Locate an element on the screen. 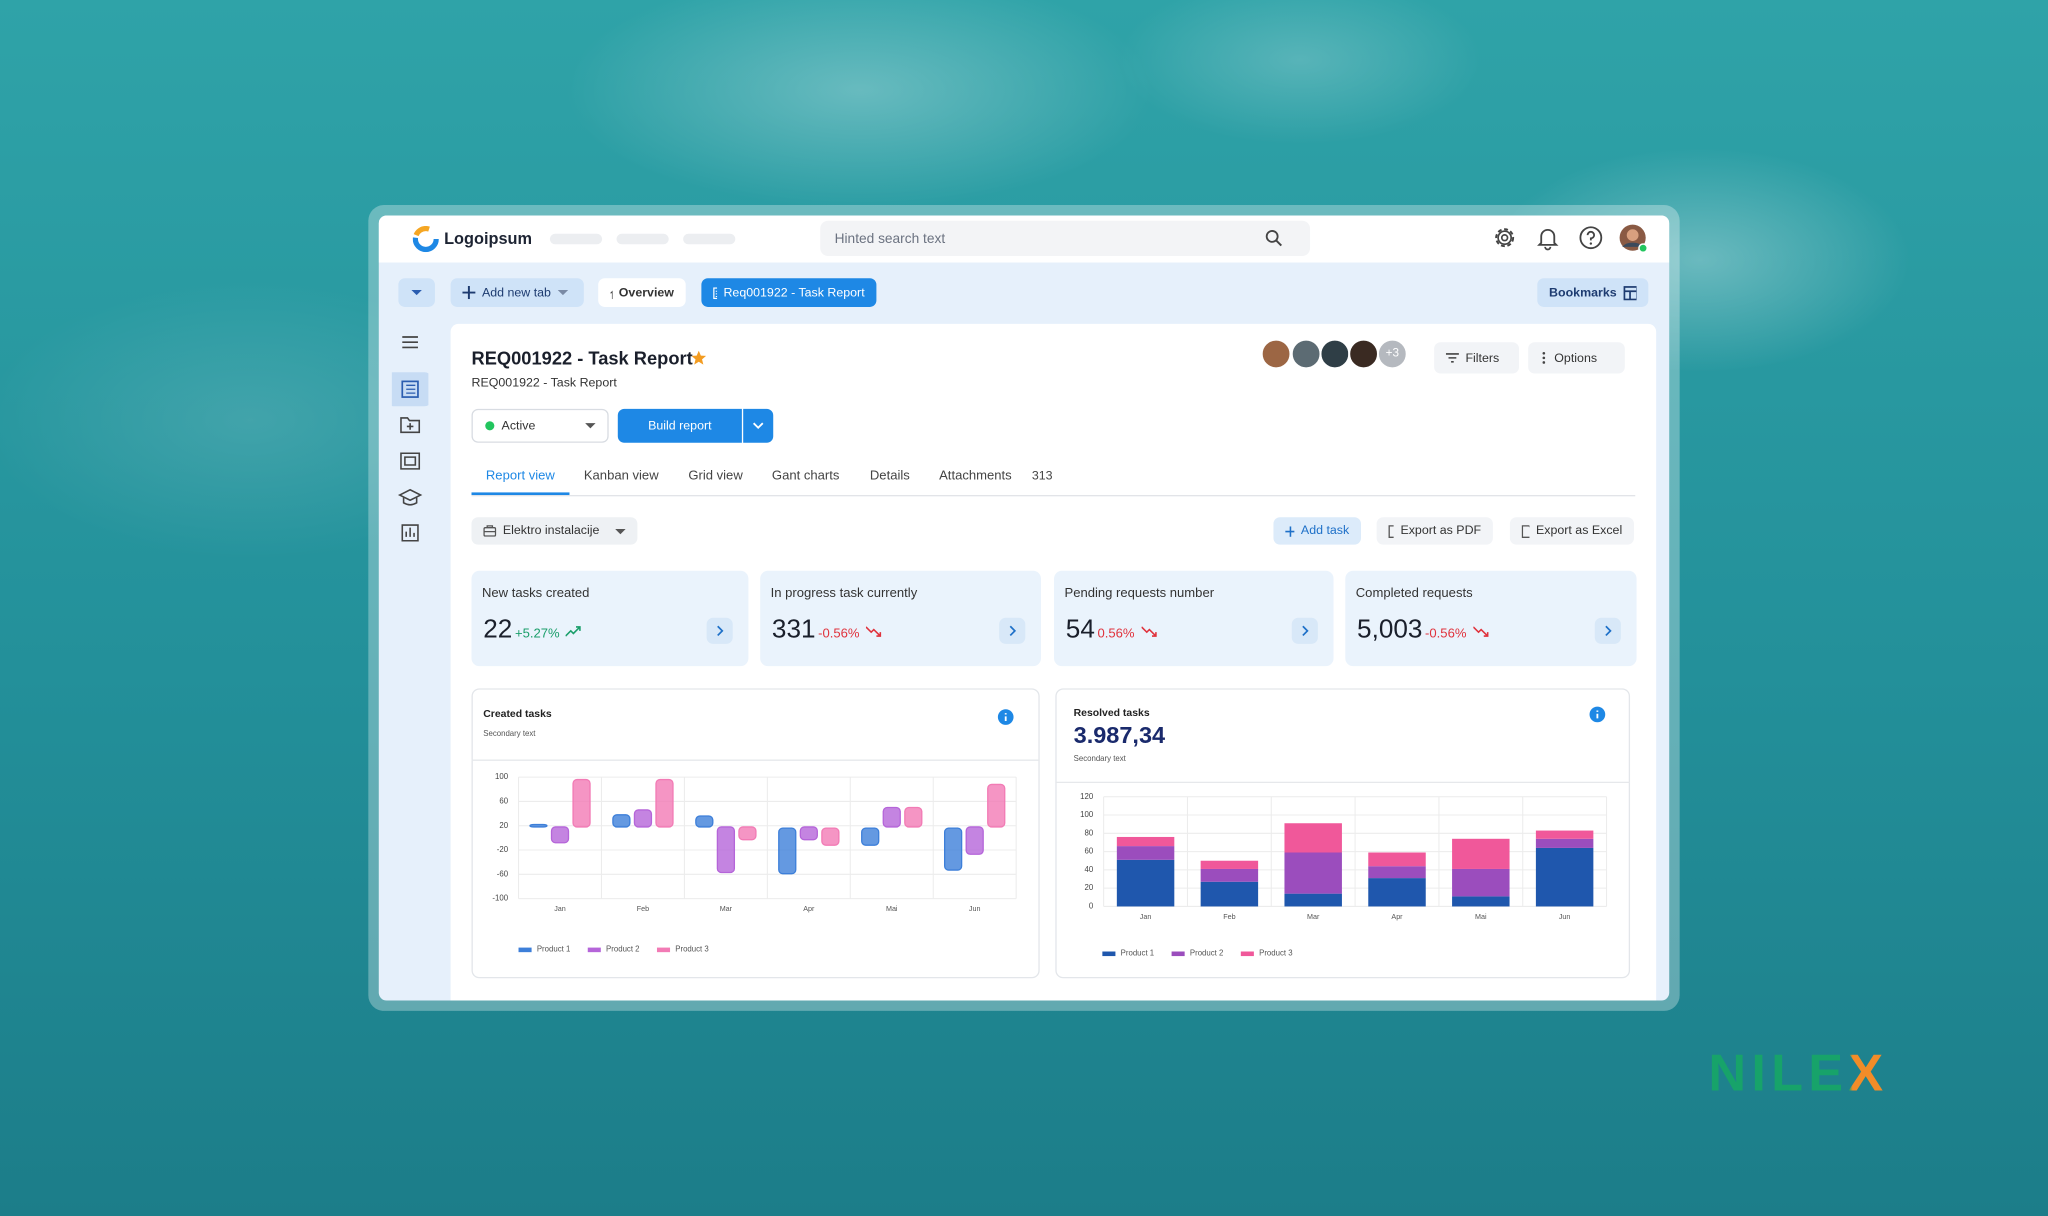  report-subtitle: REQ001922 - Task Report is located at coordinates (544, 383).